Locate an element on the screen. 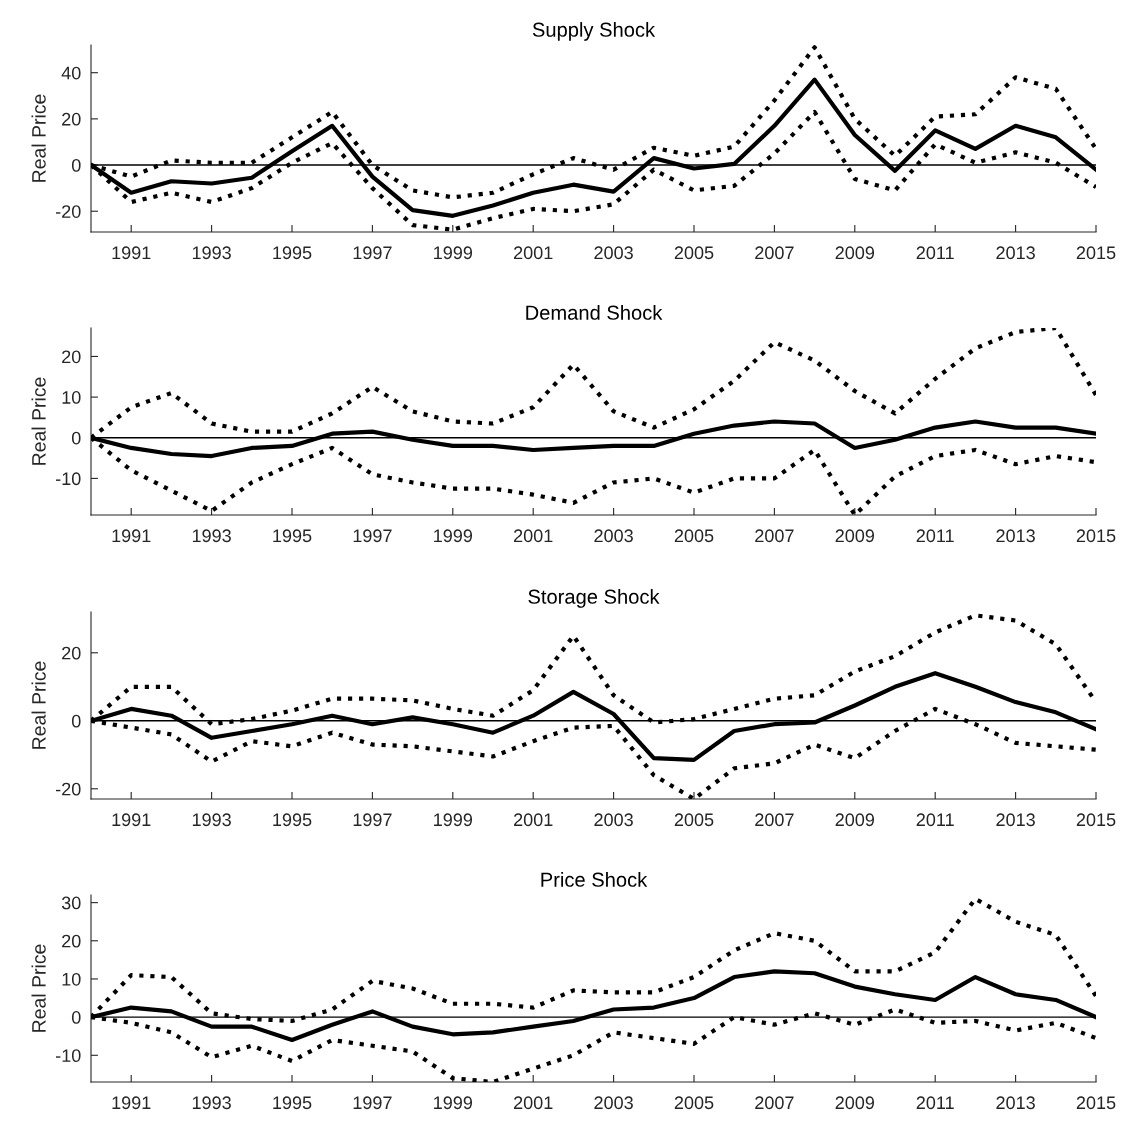 The image size is (1132, 1126). chart-title: Price Shock is located at coordinates (594, 879).